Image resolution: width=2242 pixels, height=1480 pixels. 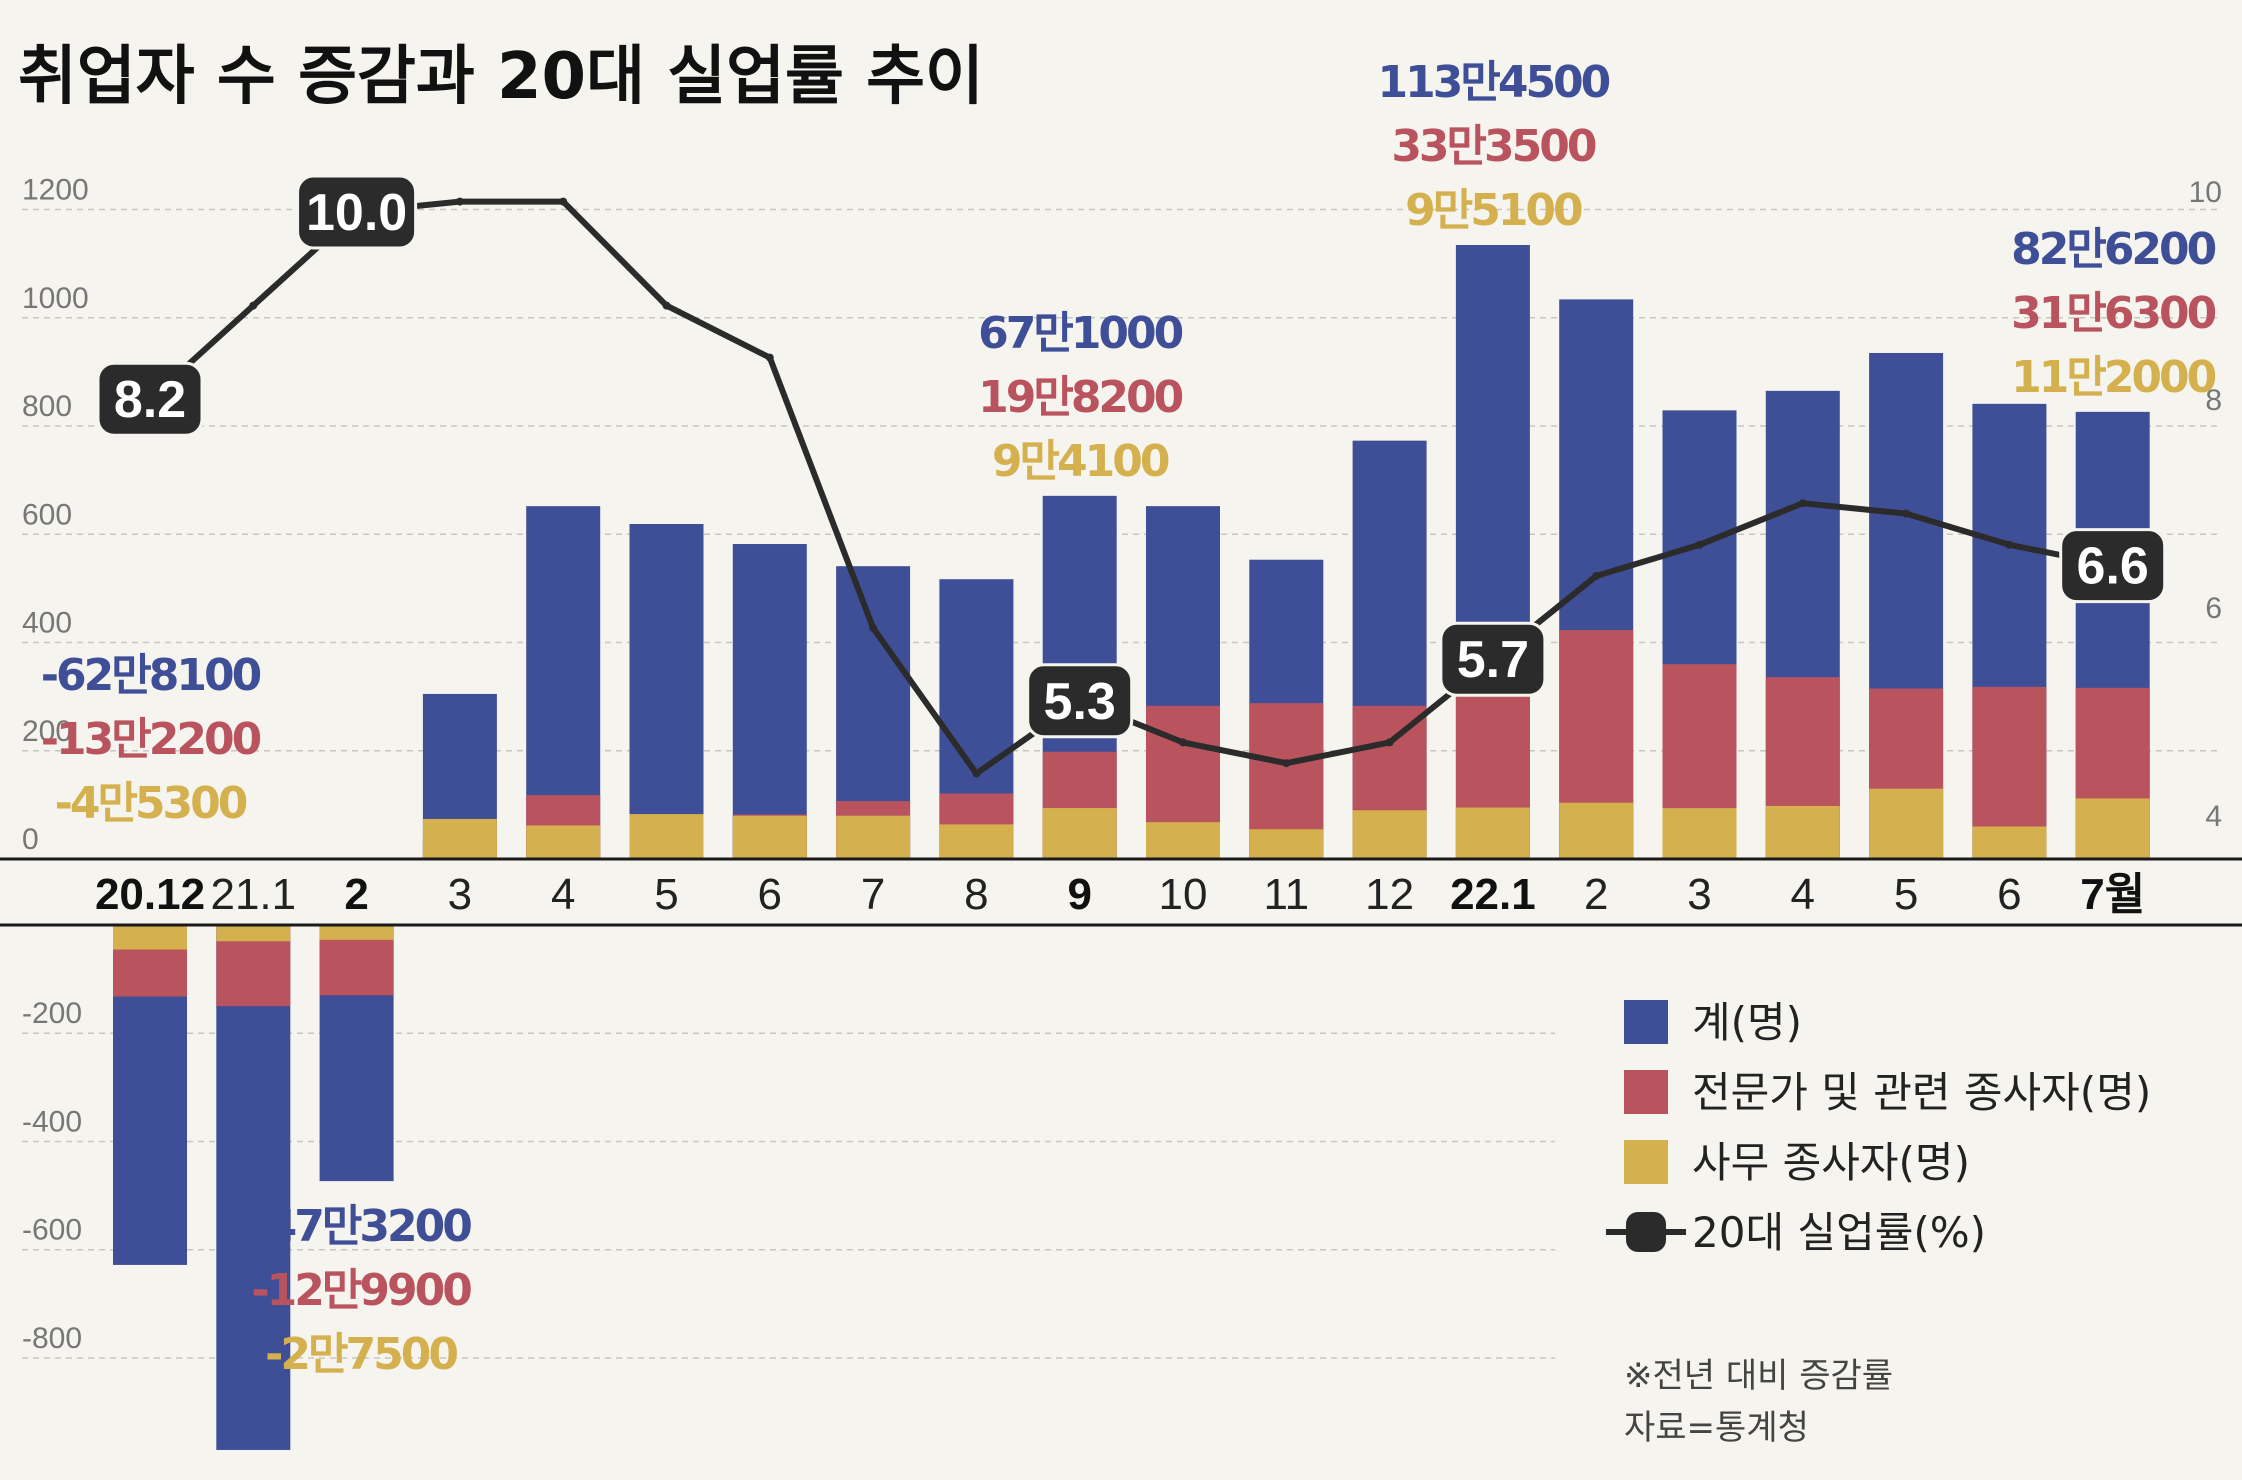 I want to click on value-annotation: 31만6300, so click(x=2113, y=313).